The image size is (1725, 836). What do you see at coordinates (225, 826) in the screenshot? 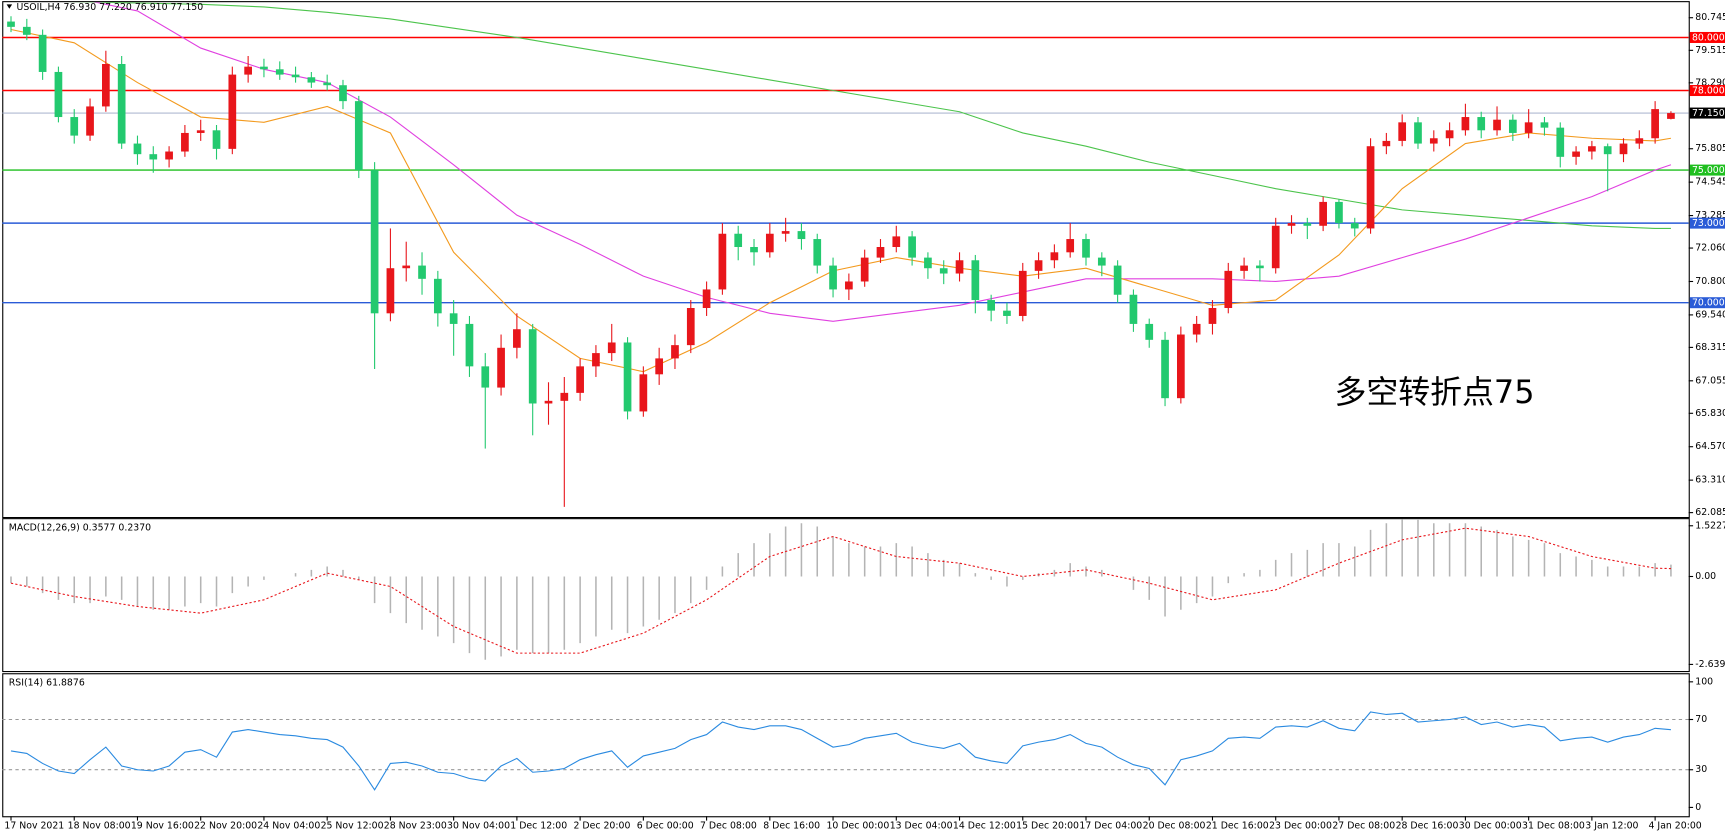
I see `x-tick-label: 22 Nov 20:00` at bounding box center [225, 826].